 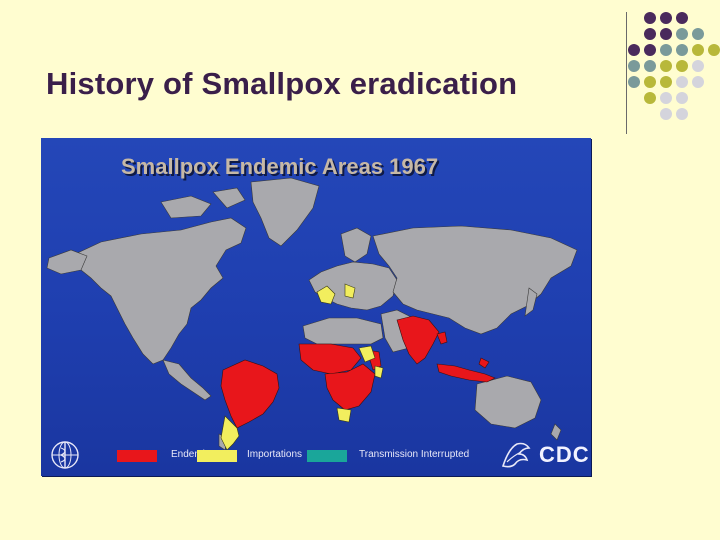 What do you see at coordinates (367, 354) in the screenshot?
I see `importation-east-africa` at bounding box center [367, 354].